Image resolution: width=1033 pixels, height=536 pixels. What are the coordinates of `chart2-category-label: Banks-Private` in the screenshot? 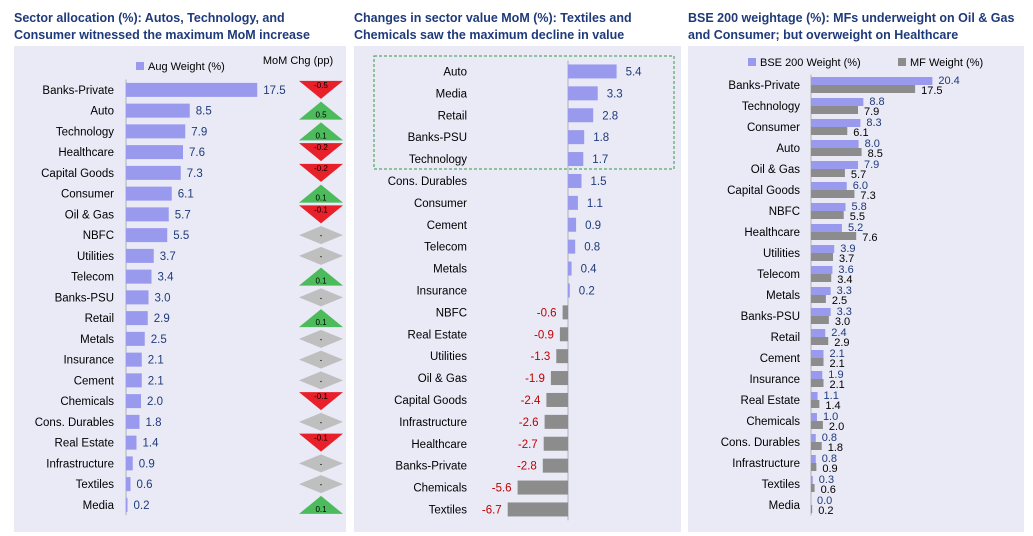 It's located at (431, 467).